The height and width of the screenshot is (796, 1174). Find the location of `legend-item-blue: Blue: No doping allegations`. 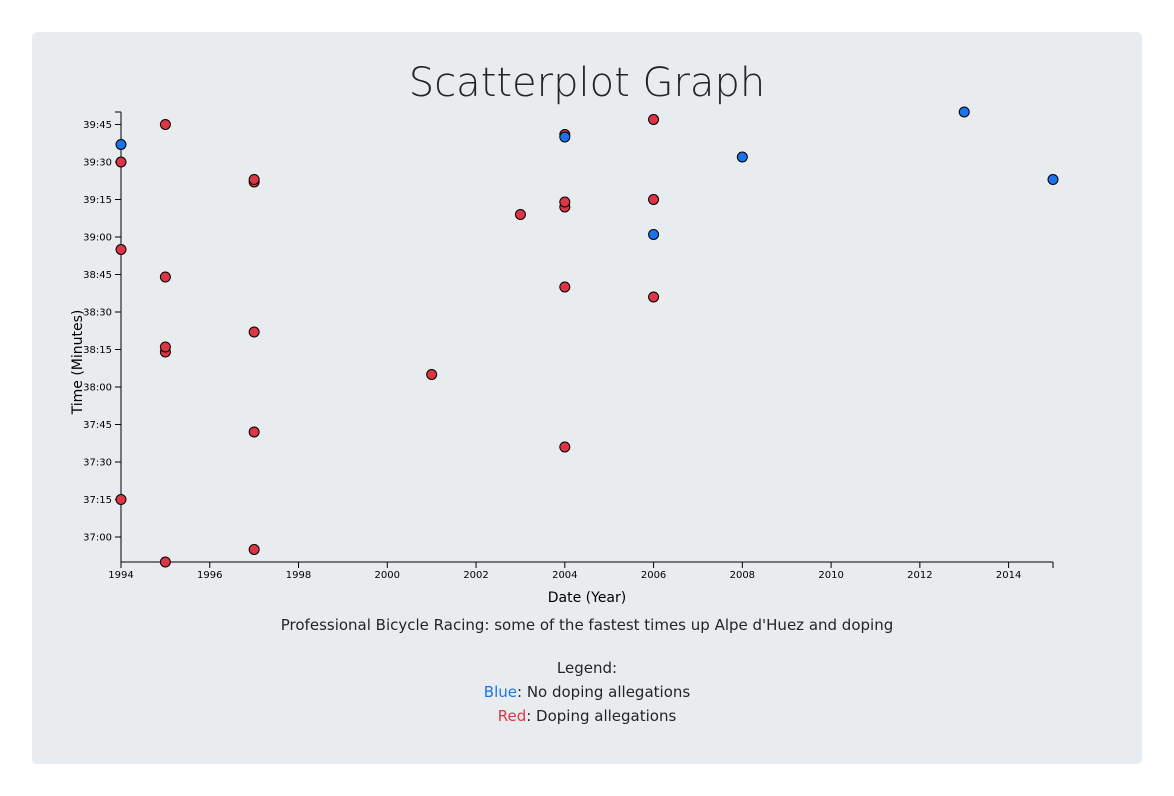

legend-item-blue: Blue: No doping allegations is located at coordinates (587, 692).